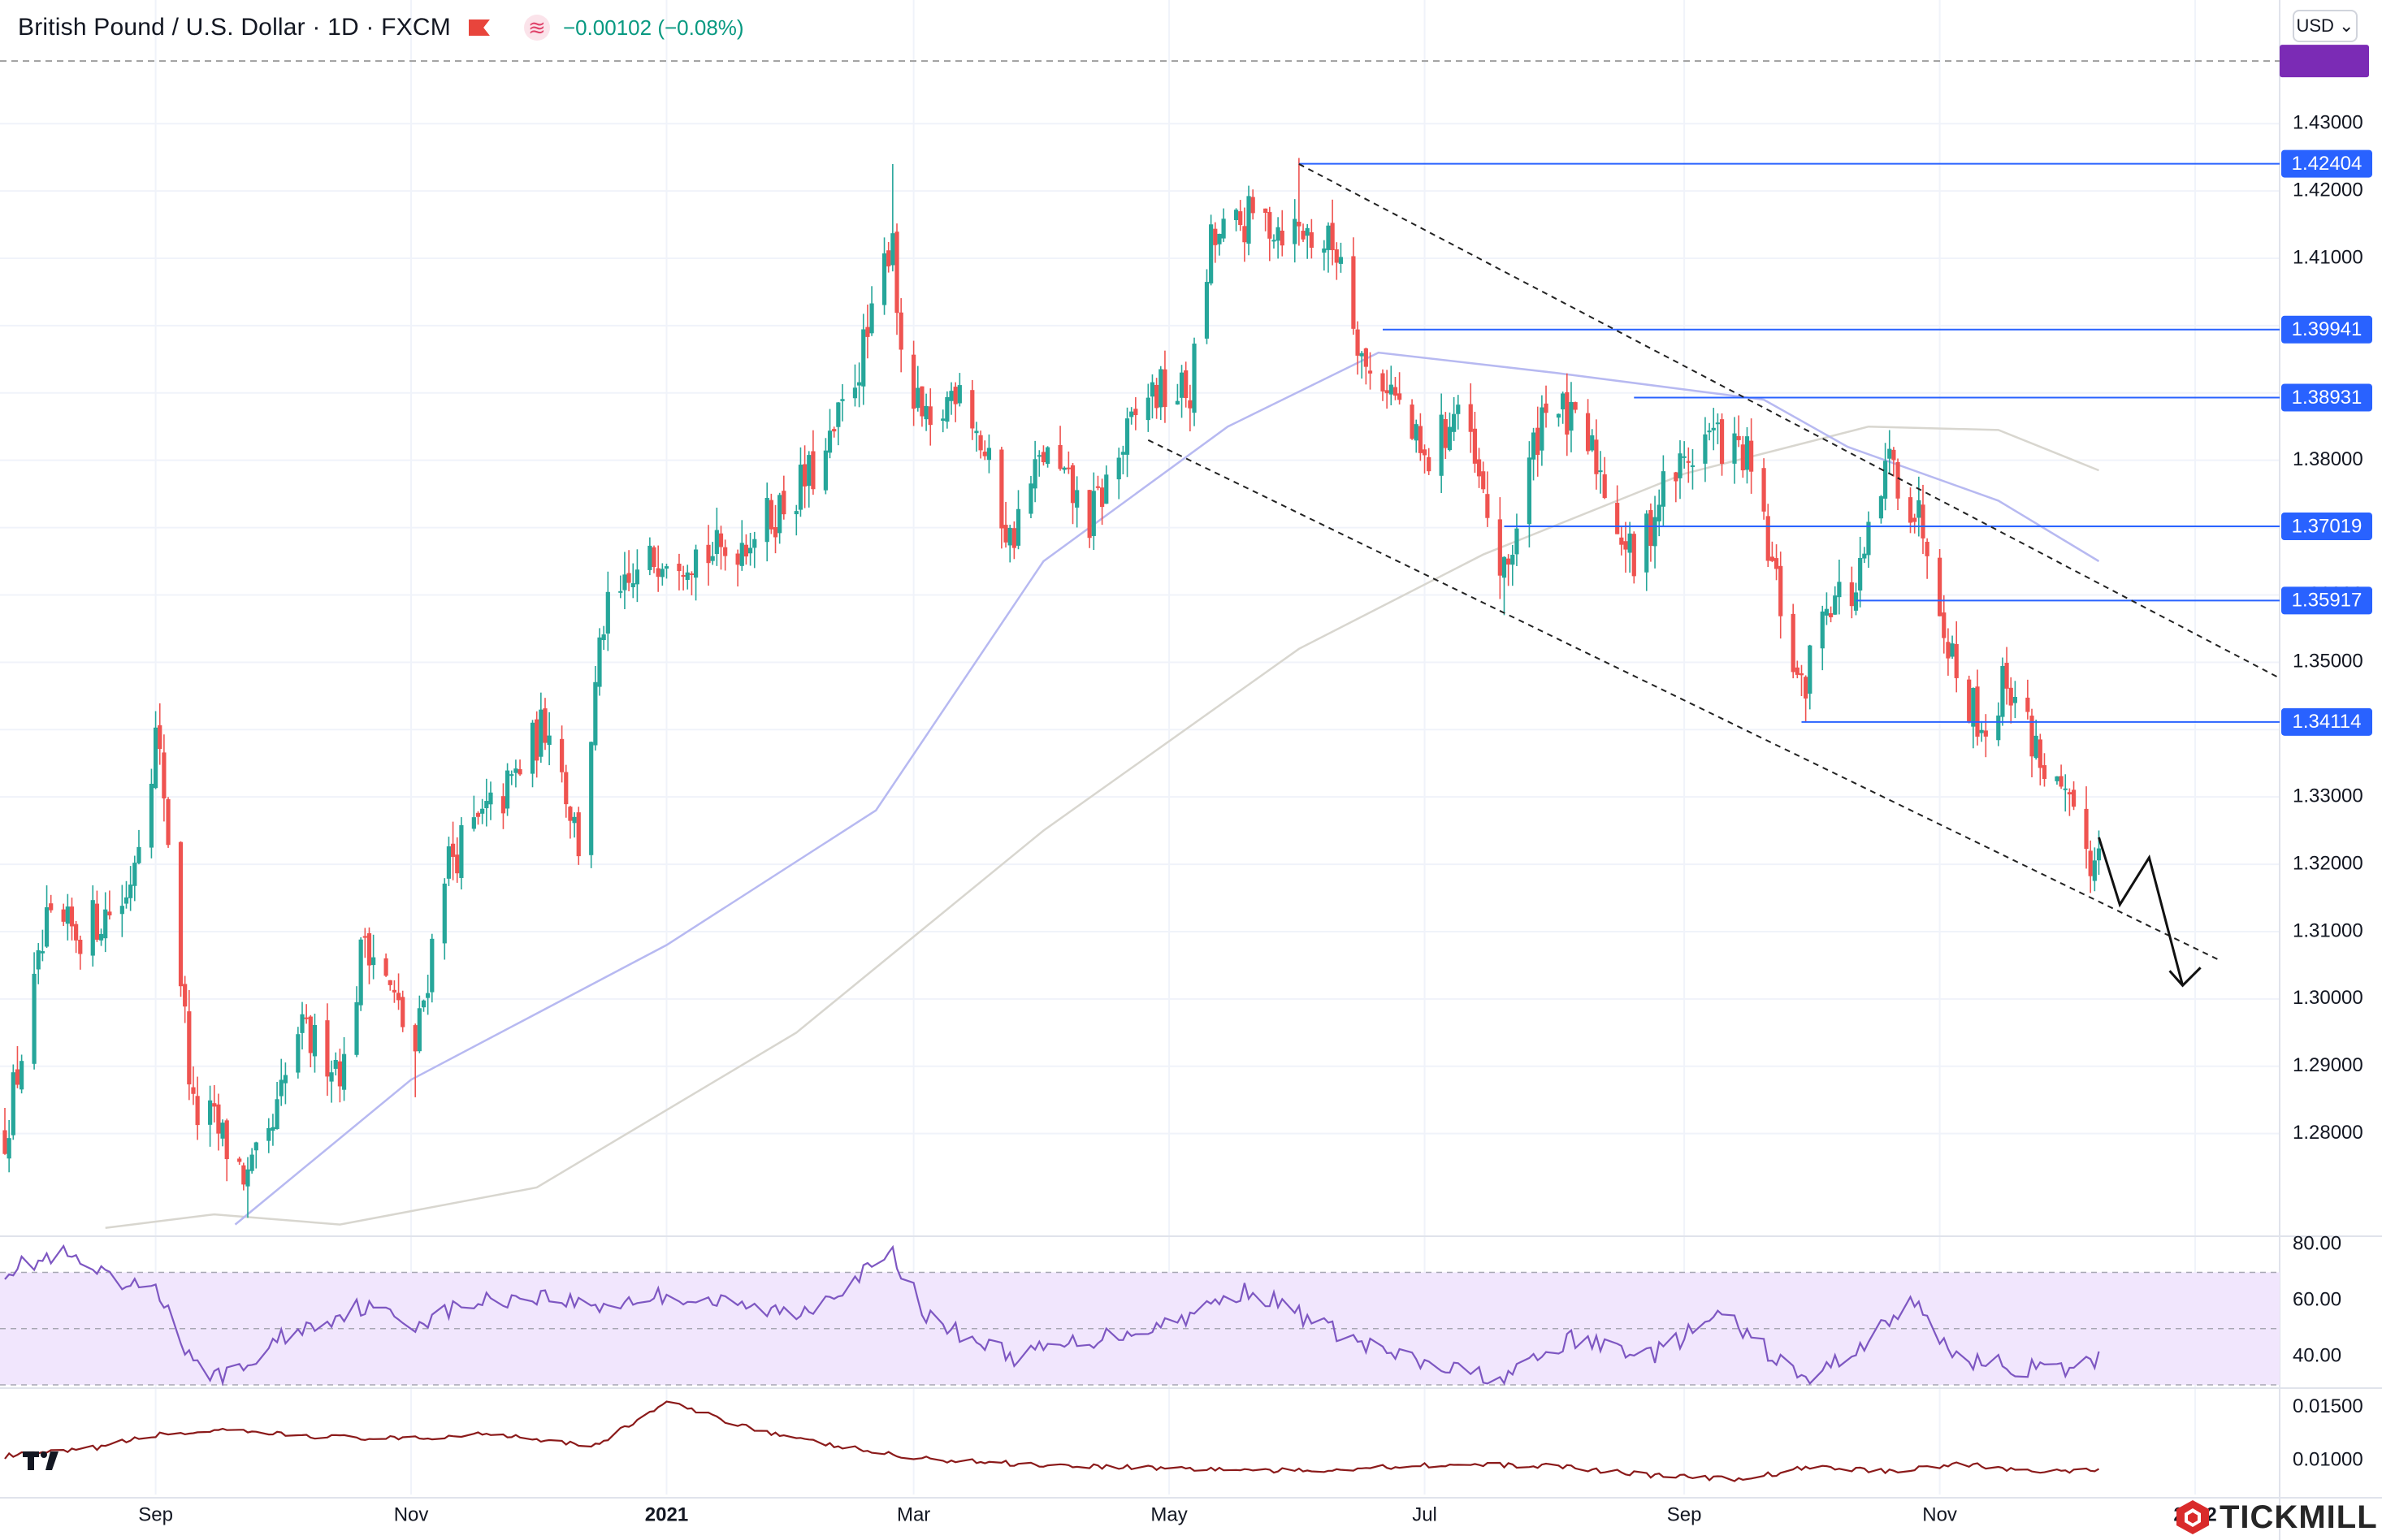 The width and height of the screenshot is (2382, 1540). I want to click on symbol-title: British Pound / U.S. Dollar · 1D · FXCM, so click(234, 27).